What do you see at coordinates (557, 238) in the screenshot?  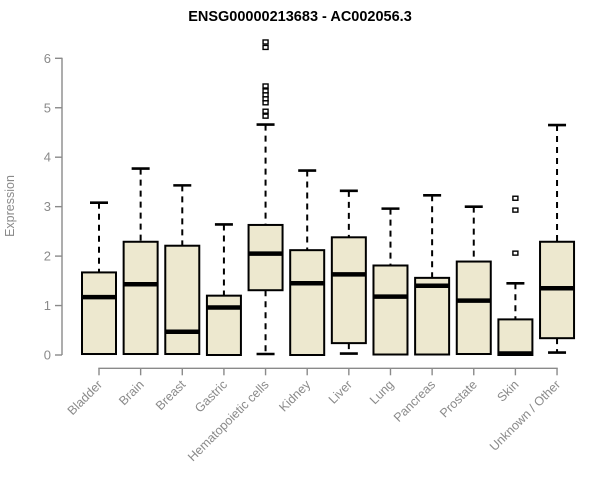 I see `boxplot-unknown-other` at bounding box center [557, 238].